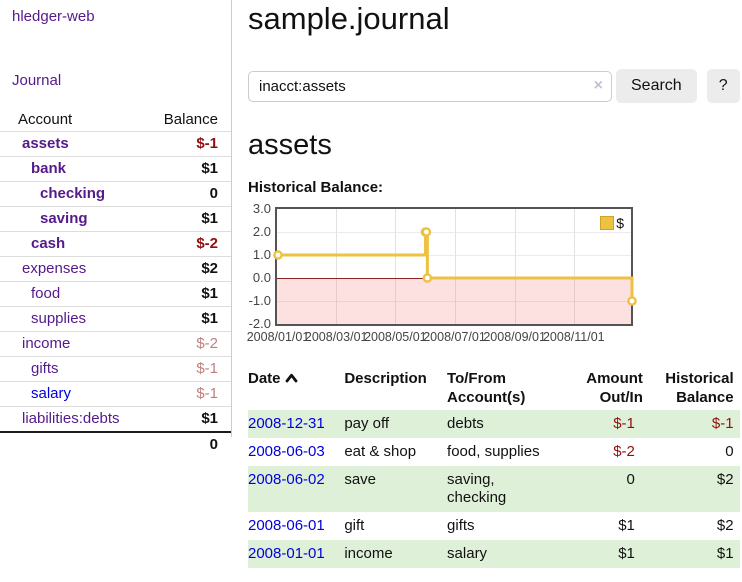  Describe the element at coordinates (115, 169) in the screenshot. I see `account-row: bank $1` at that location.